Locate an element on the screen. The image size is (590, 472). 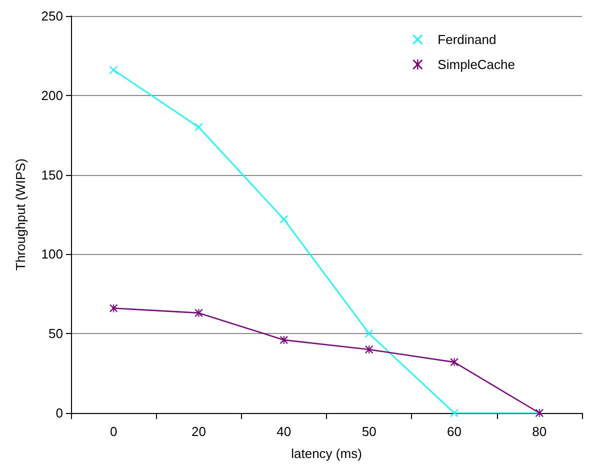
x-tick-label: 80 is located at coordinates (539, 431).